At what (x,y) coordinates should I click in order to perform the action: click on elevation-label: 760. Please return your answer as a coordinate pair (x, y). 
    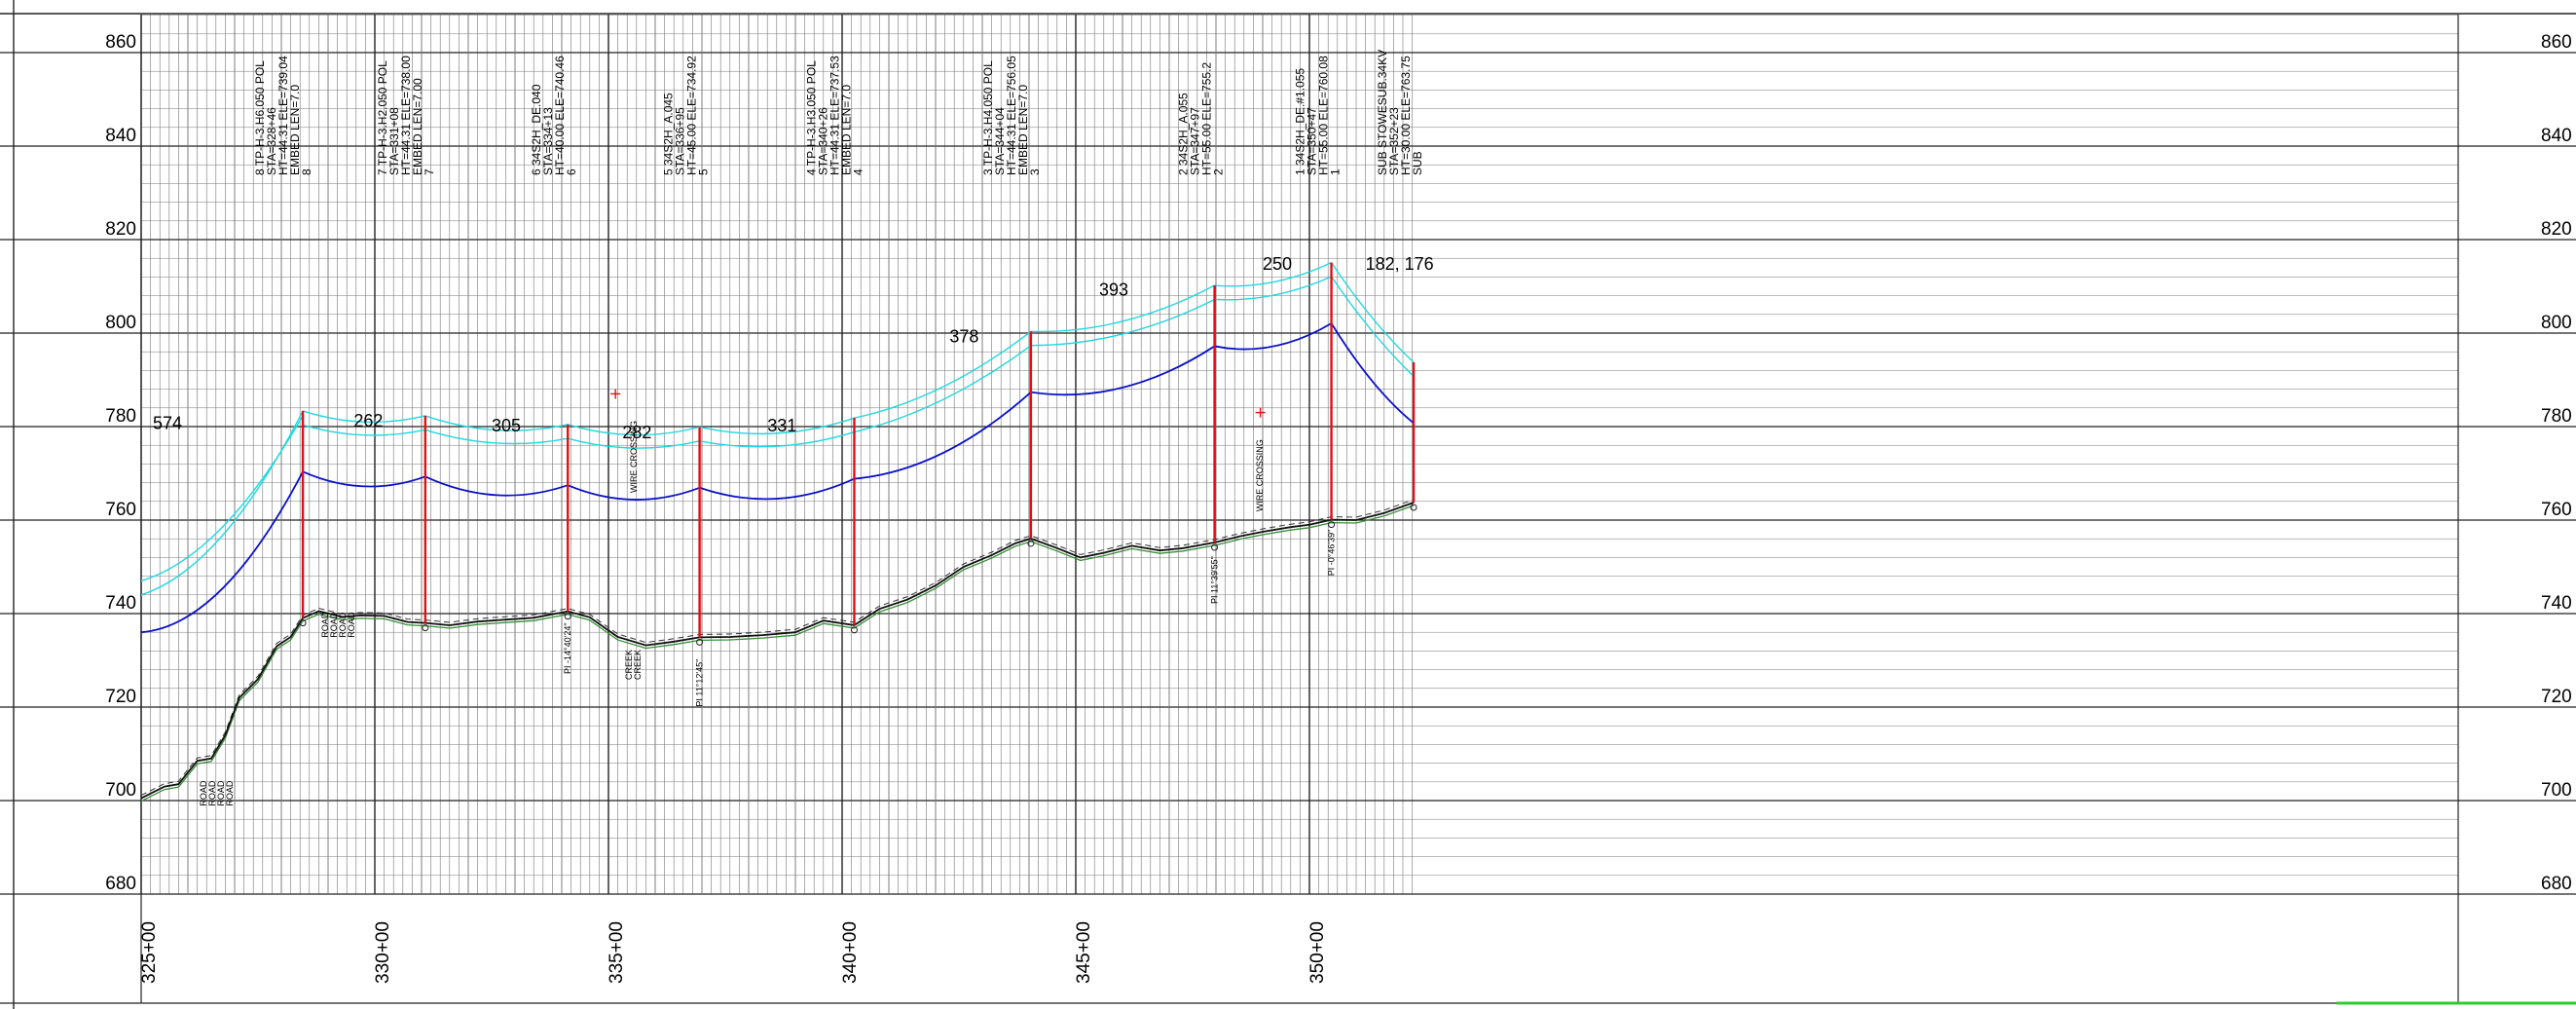
    Looking at the image, I should click on (120, 510).